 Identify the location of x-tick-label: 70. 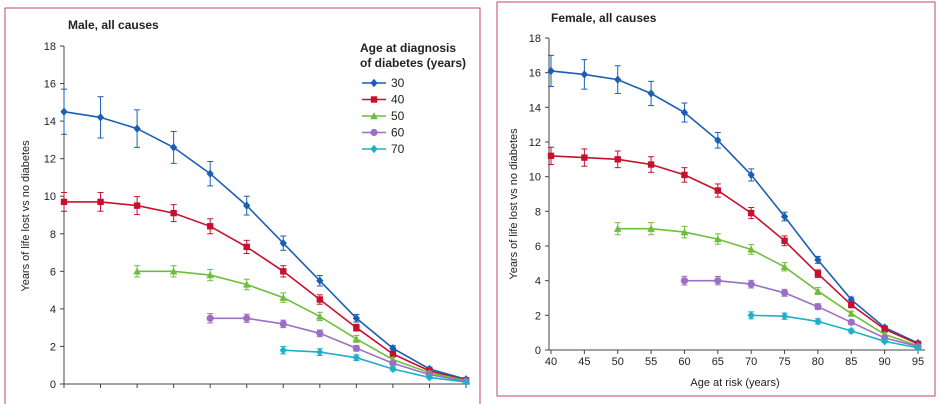
(751, 362).